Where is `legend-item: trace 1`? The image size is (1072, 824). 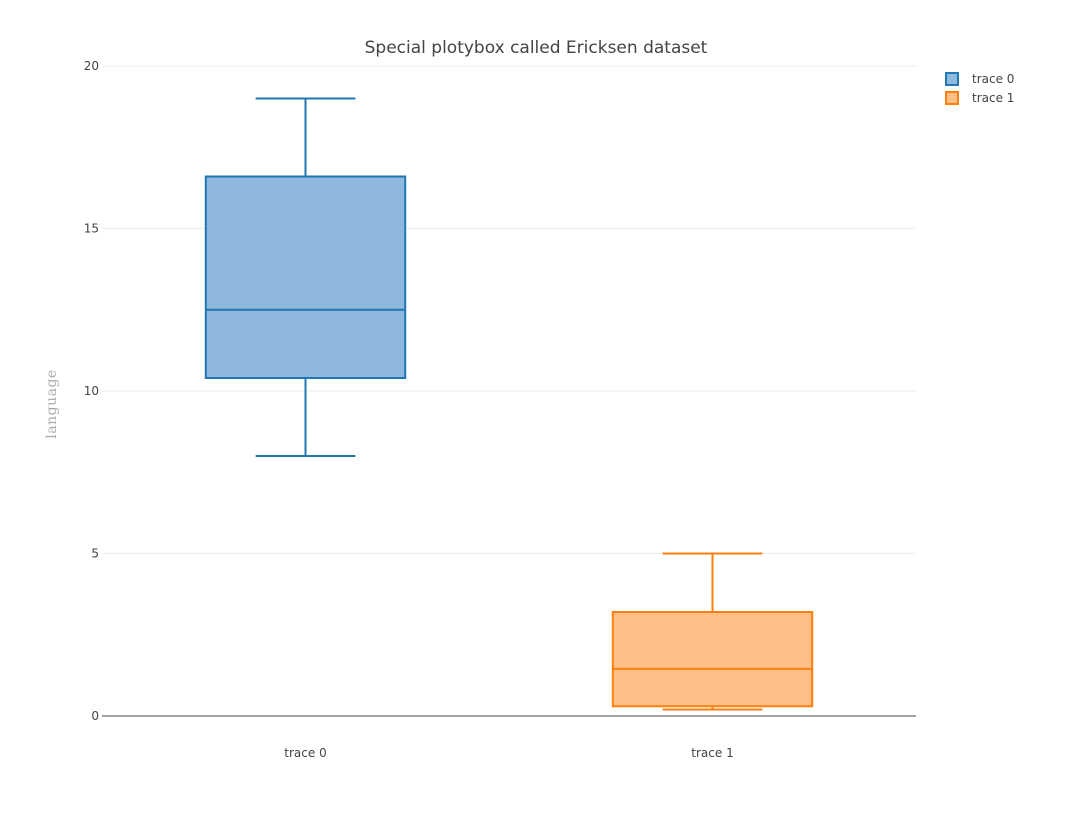
legend-item: trace 1 is located at coordinates (979, 98).